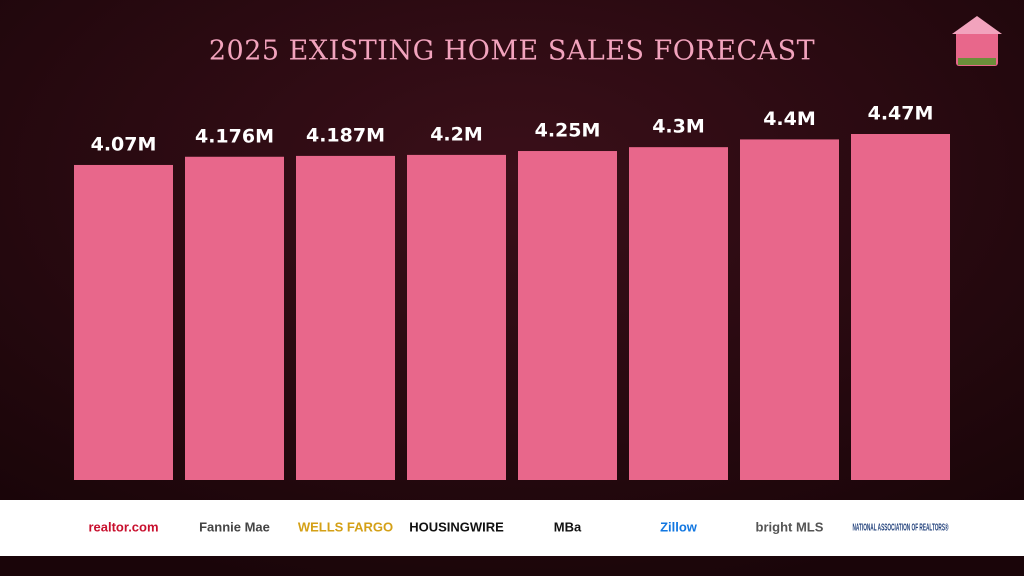 The width and height of the screenshot is (1024, 576). Describe the element at coordinates (789, 119) in the screenshot. I see `value-label: 4.4M` at that location.